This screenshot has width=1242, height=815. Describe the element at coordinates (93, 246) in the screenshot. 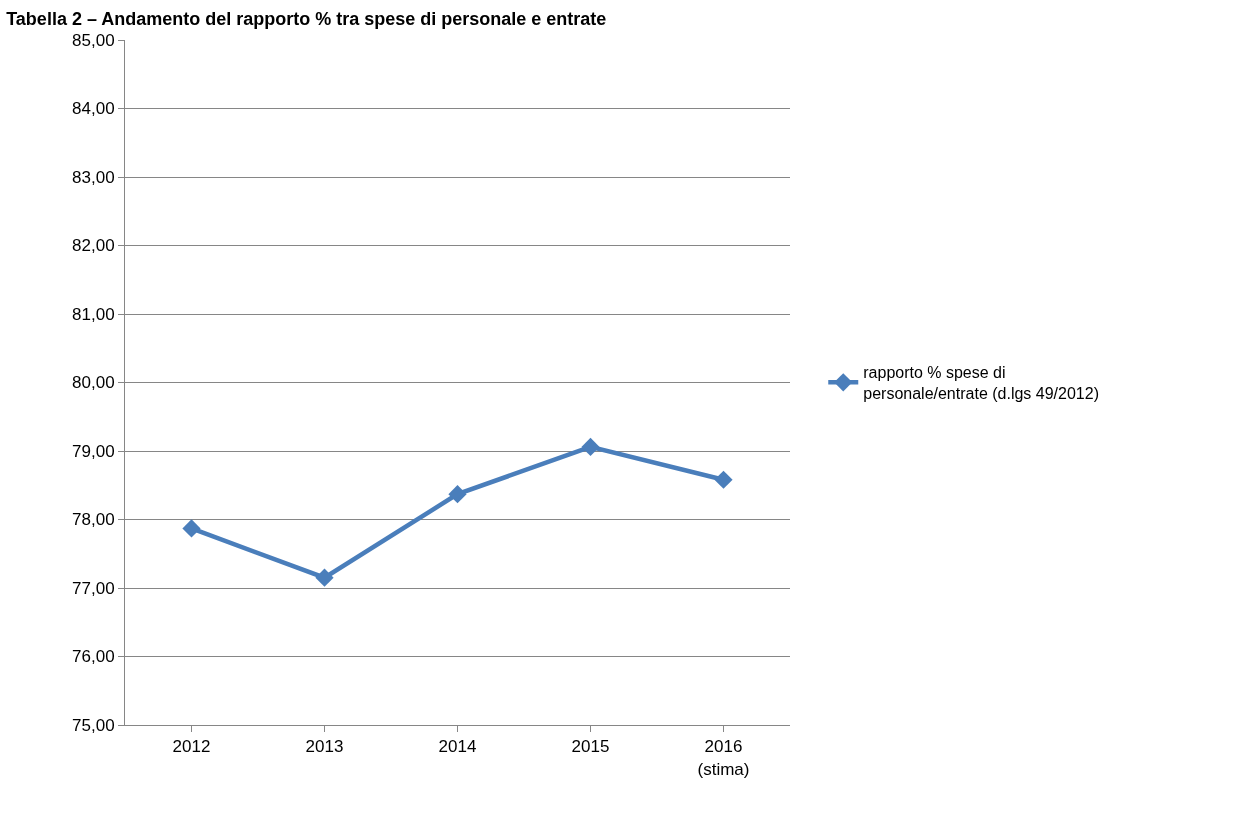

I see `y-tick-label: 82,00` at that location.